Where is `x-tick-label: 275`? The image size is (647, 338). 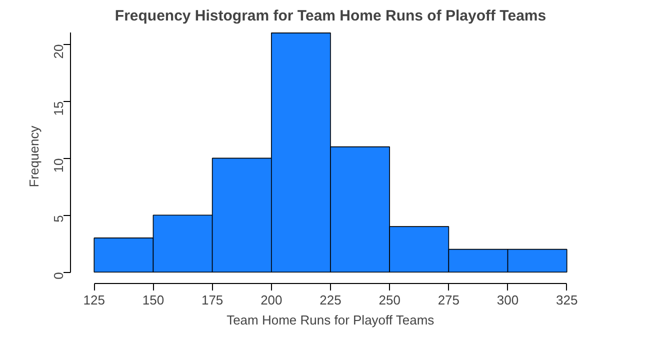
x-tick-label: 275 is located at coordinates (449, 300).